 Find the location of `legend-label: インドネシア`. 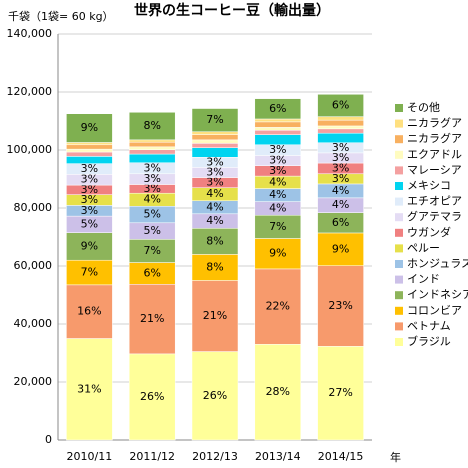

legend-label: インドネシア is located at coordinates (437, 294).